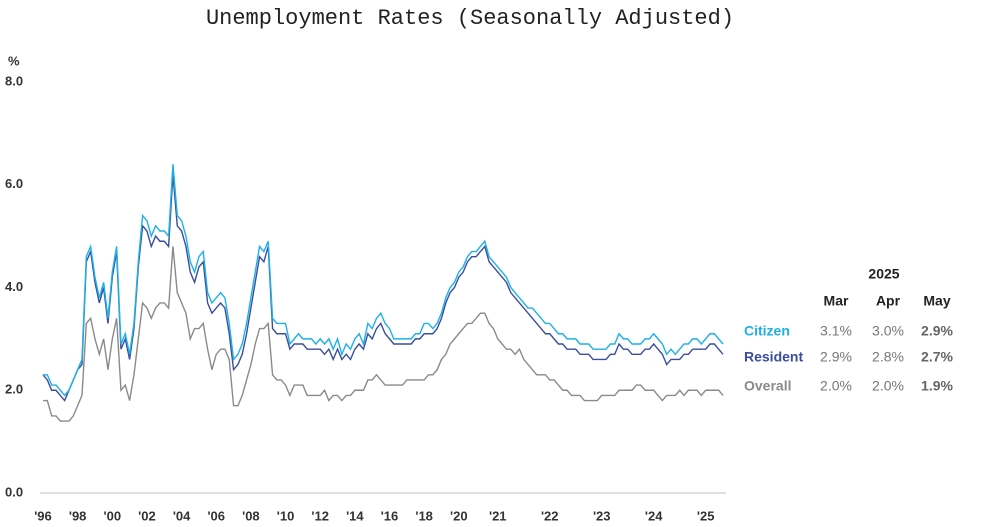 The width and height of the screenshot is (1000, 527). I want to click on table-column: Mar, so click(836, 301).